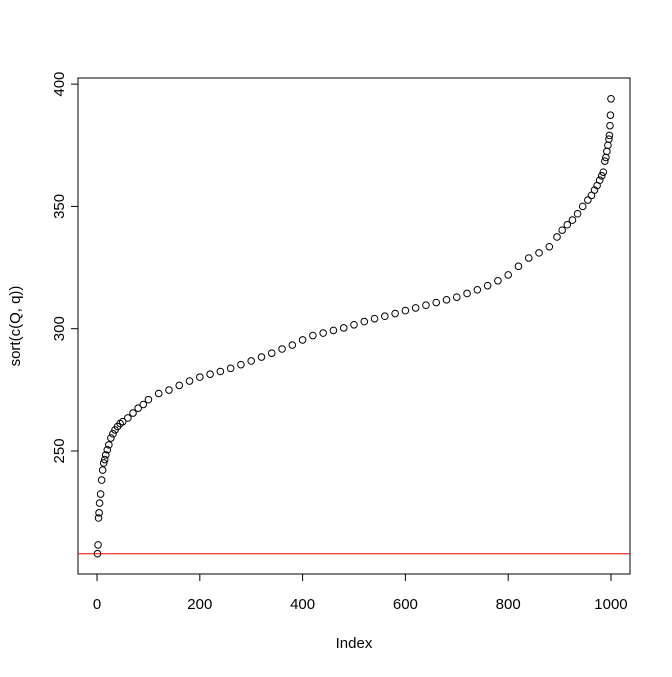 This screenshot has width=672, height=677. Describe the element at coordinates (354, 643) in the screenshot. I see `x-axis-label: Index` at that location.